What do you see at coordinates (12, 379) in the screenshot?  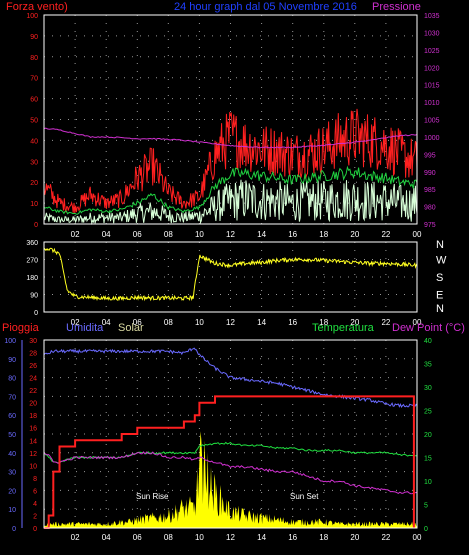 I see `rain-tick-label: 80` at bounding box center [12, 379].